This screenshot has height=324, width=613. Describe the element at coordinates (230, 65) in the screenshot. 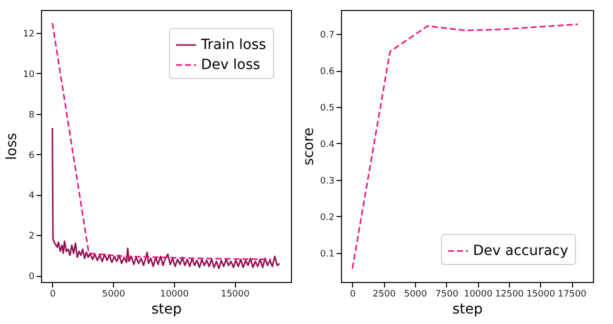

I see `legend-label: Dev loss` at that location.